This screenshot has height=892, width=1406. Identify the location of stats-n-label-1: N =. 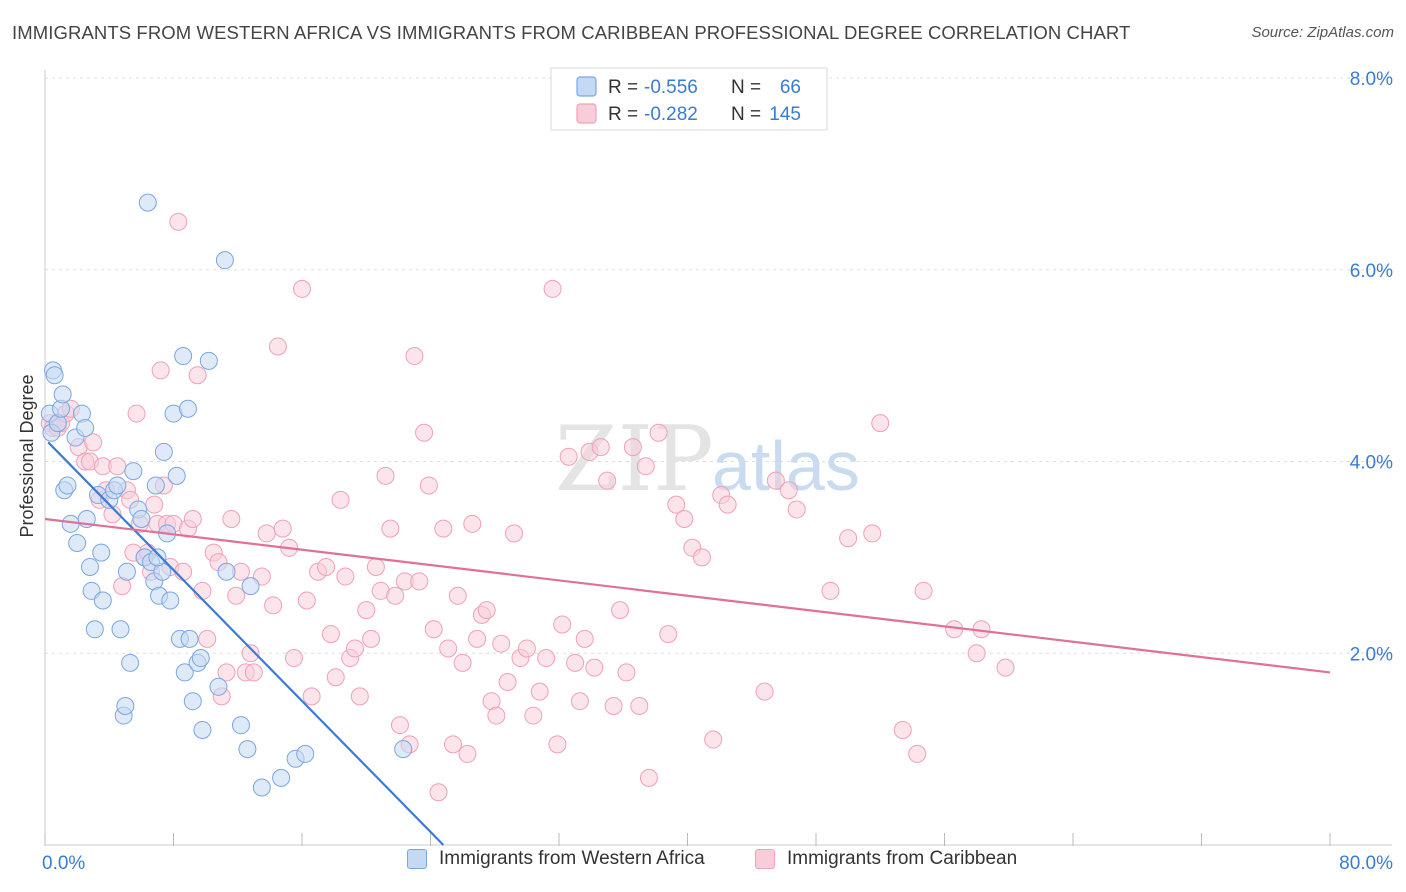
(746, 87).